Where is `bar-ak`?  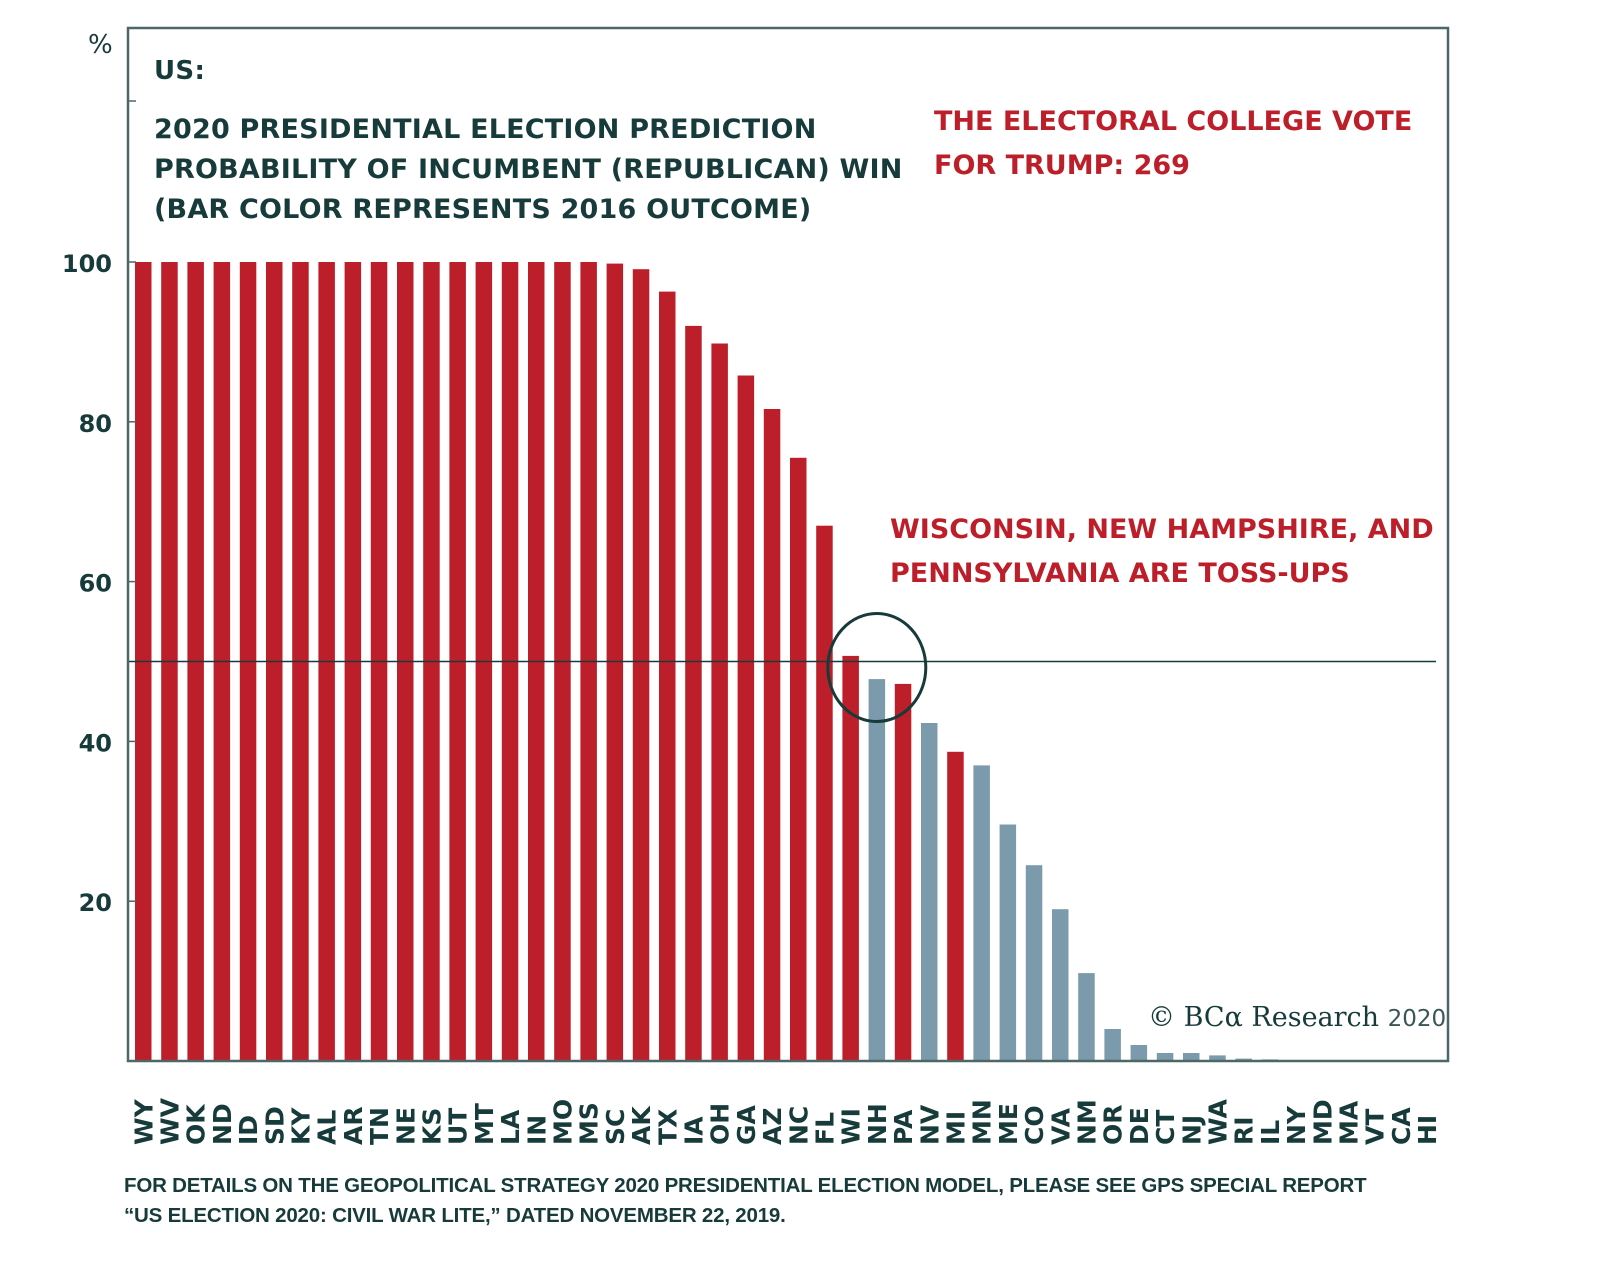 bar-ak is located at coordinates (641, 665).